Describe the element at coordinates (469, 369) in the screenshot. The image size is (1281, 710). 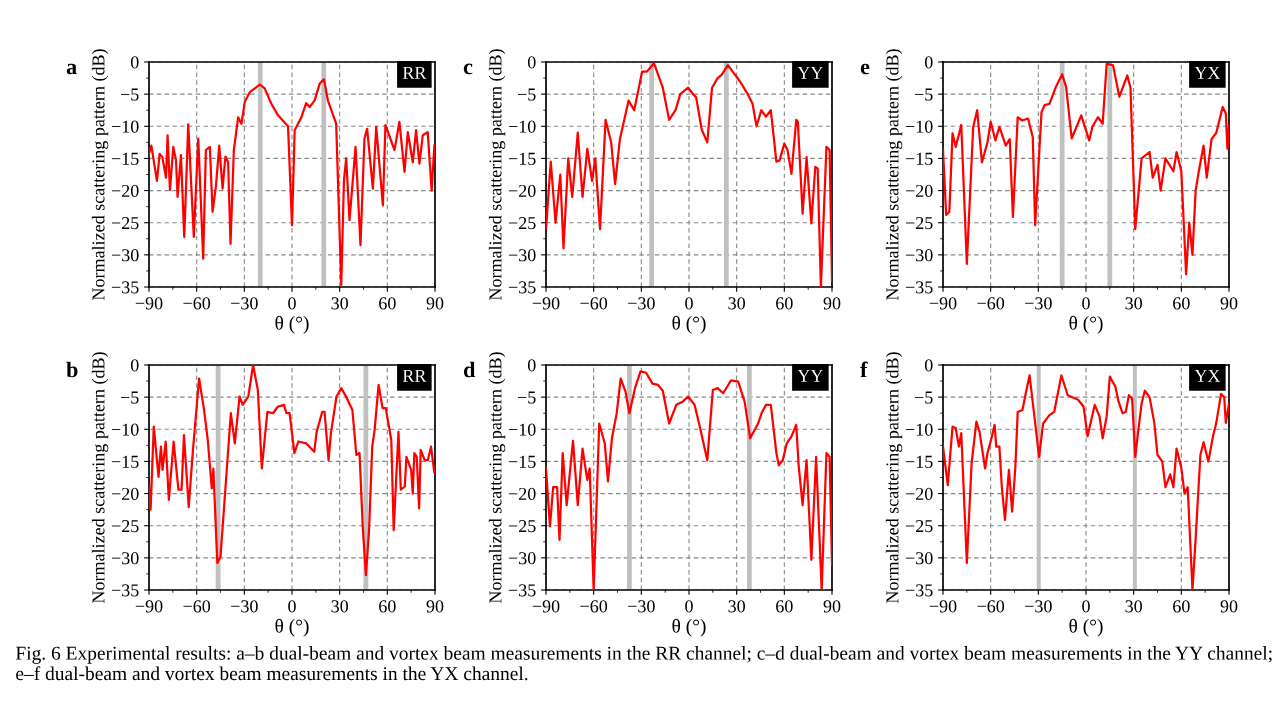
I see `chart-title: d` at that location.